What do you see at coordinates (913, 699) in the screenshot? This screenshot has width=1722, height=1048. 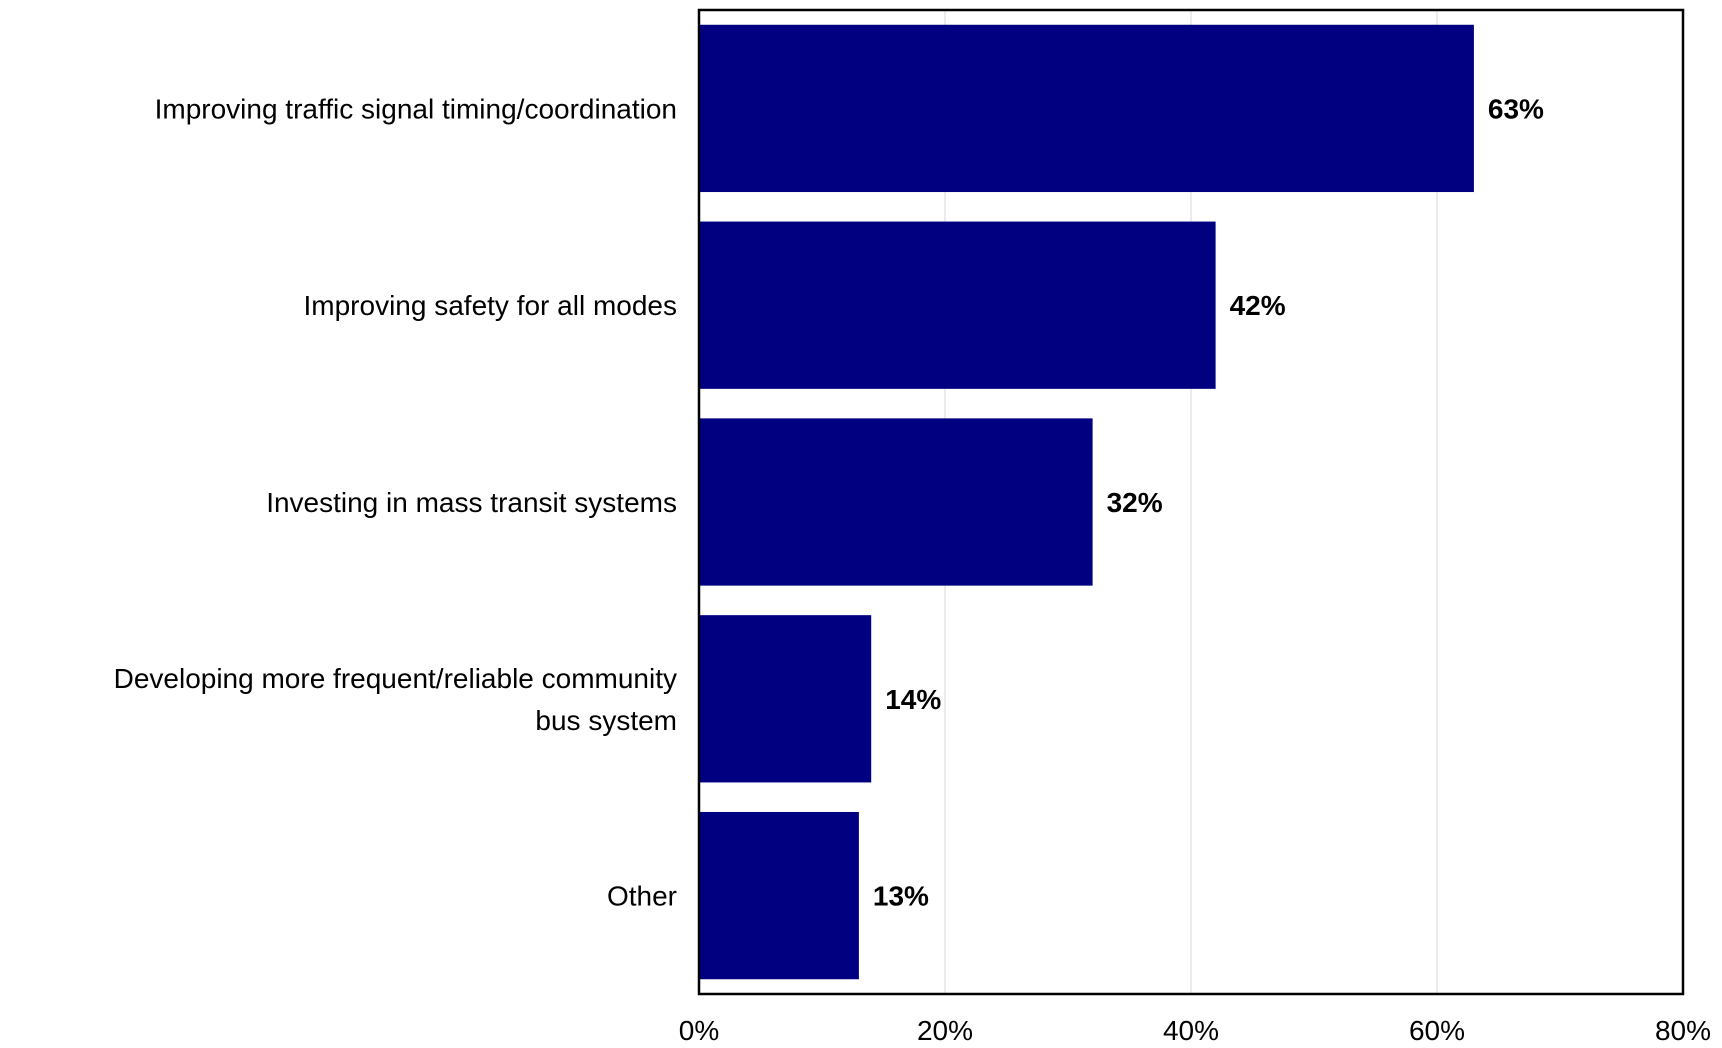 I see `bar-value-label: 14%` at bounding box center [913, 699].